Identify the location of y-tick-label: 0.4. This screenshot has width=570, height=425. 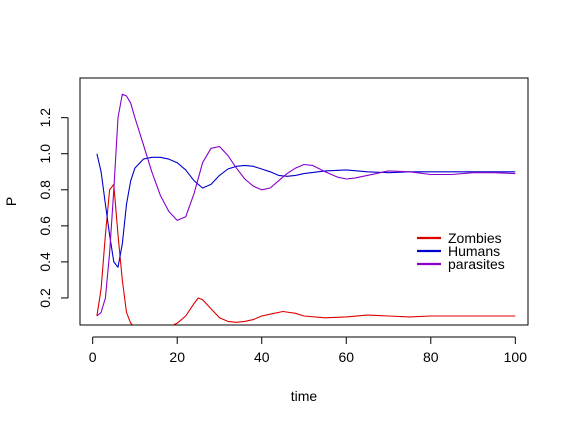
(45, 262).